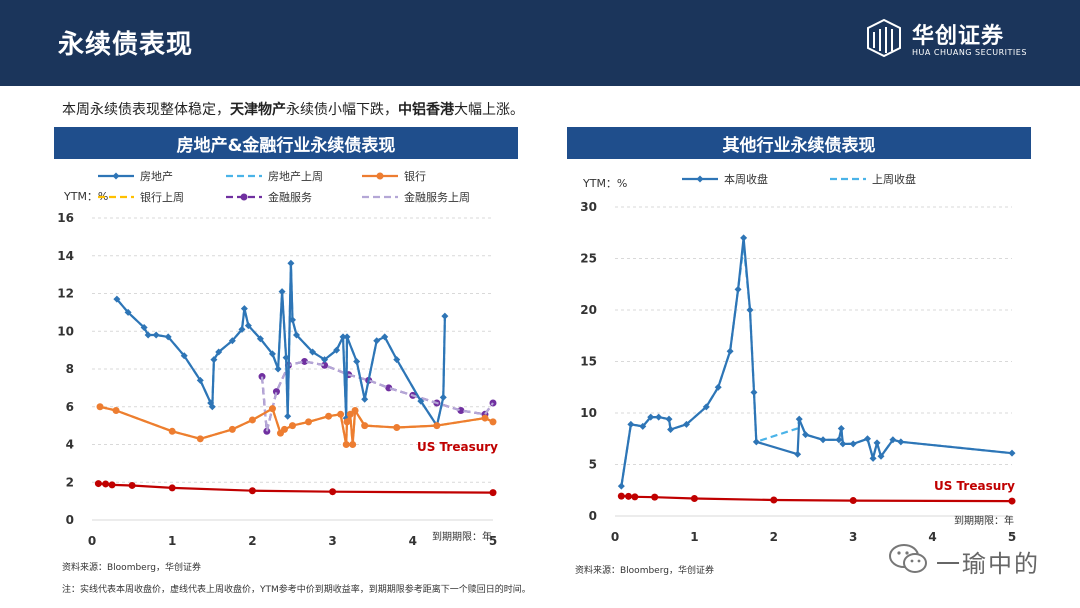 The width and height of the screenshot is (1080, 608). What do you see at coordinates (252, 541) in the screenshot?
I see `x-tick-label: 2` at bounding box center [252, 541].